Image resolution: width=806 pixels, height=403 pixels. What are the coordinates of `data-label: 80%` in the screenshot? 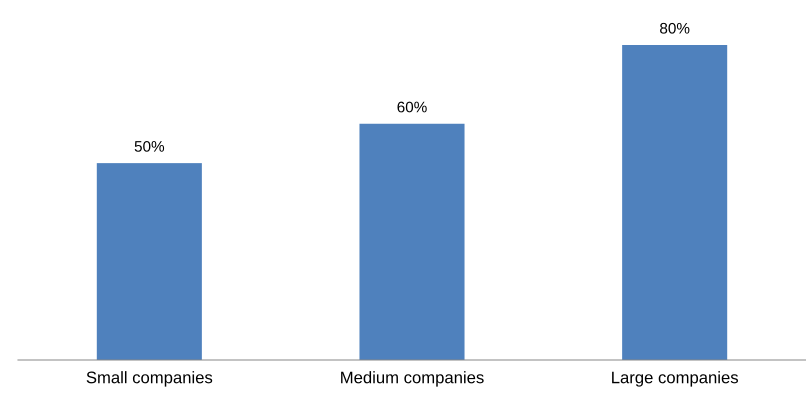 It's located at (675, 28).